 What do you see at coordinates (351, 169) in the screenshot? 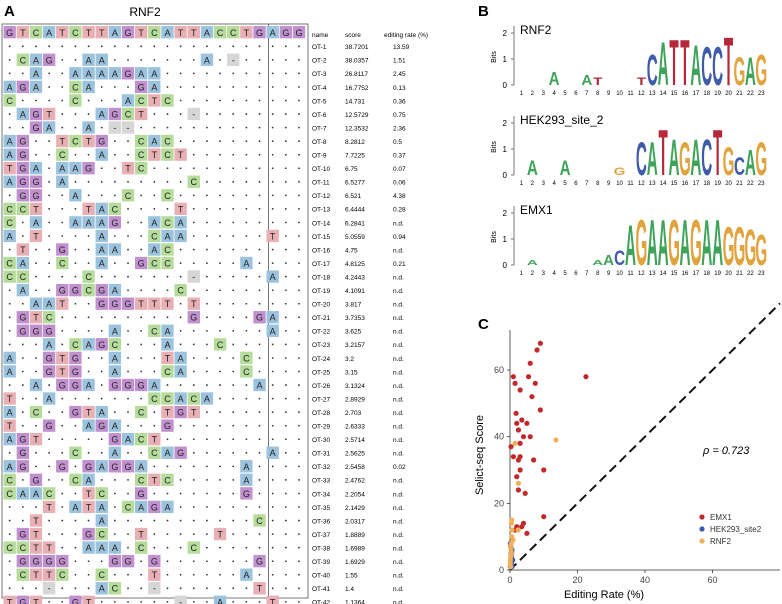
I see `ot-score: 6.75` at bounding box center [351, 169].